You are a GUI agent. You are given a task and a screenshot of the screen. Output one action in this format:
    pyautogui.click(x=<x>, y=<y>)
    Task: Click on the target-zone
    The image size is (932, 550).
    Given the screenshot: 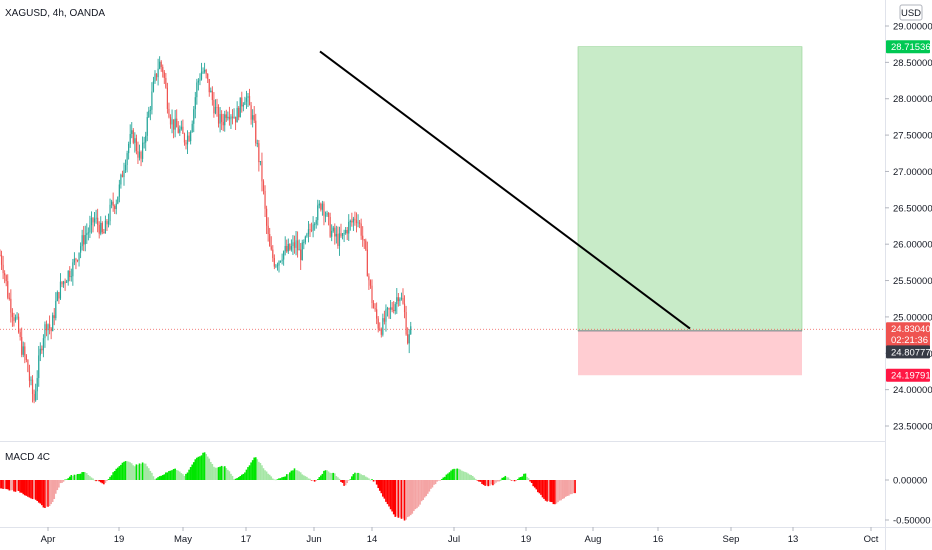 What is the action you would take?
    pyautogui.click(x=690, y=189)
    